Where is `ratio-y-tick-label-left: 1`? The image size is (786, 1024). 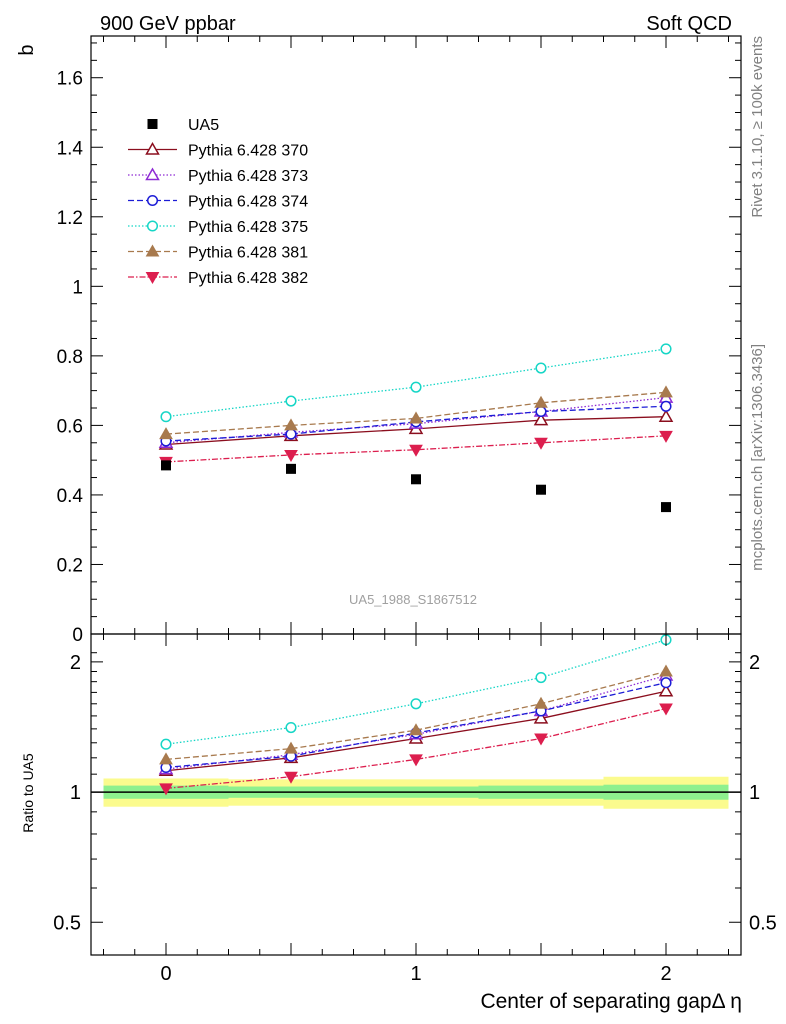
ratio-y-tick-label-left: 1 is located at coordinates (75, 793).